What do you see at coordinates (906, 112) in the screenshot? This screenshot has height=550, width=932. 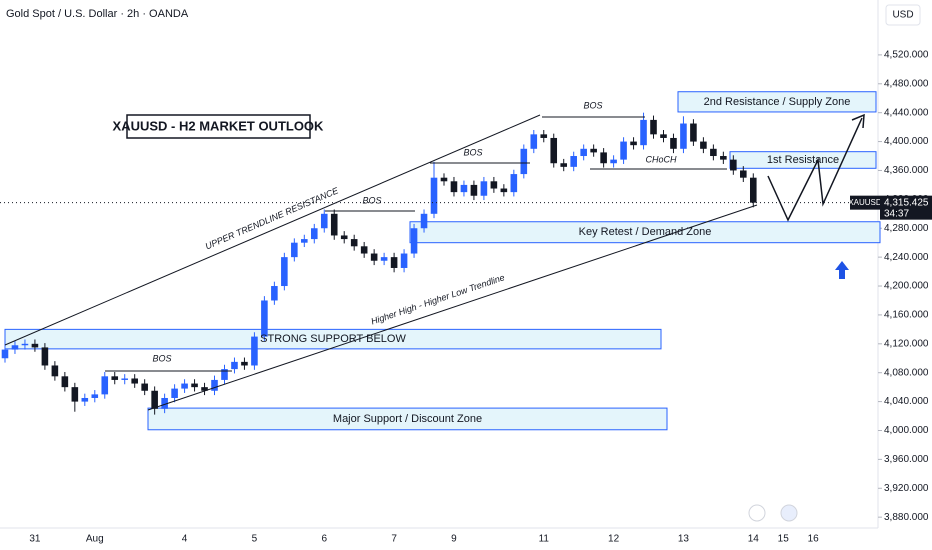 I see `y-tick-label: 4,440.000` at bounding box center [906, 112].